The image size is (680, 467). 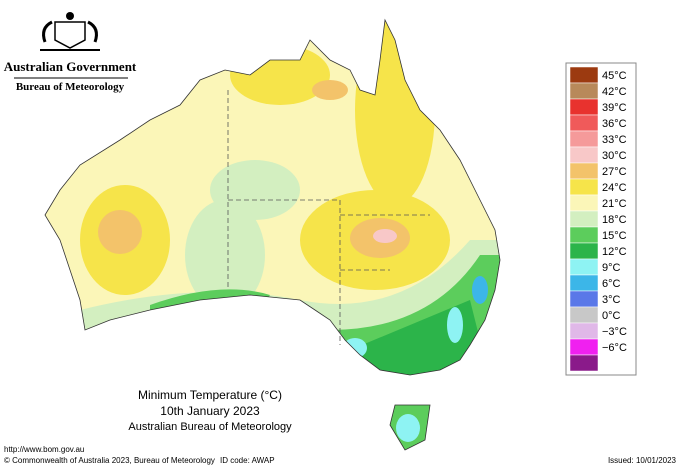 What do you see at coordinates (611, 268) in the screenshot?
I see `legend-label: 9°C` at bounding box center [611, 268].